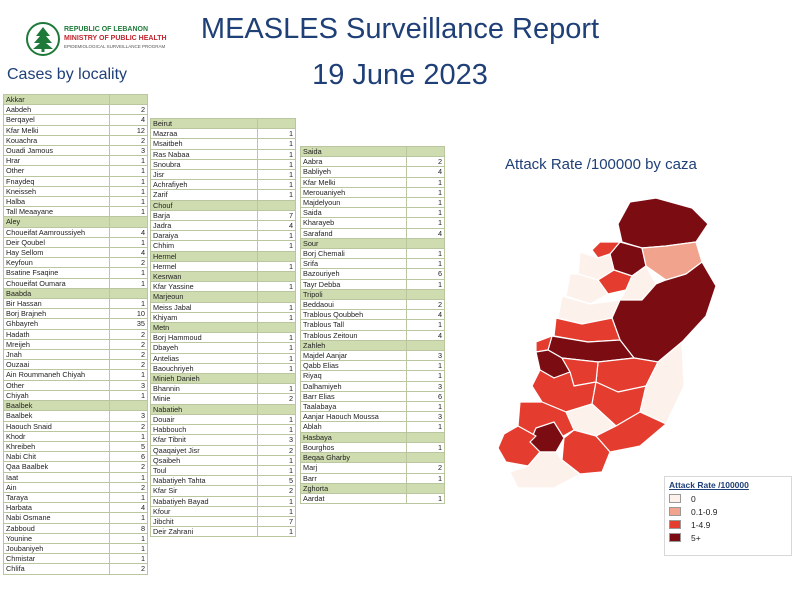  I want to click on locality-name: Bhannin, so click(204, 389).